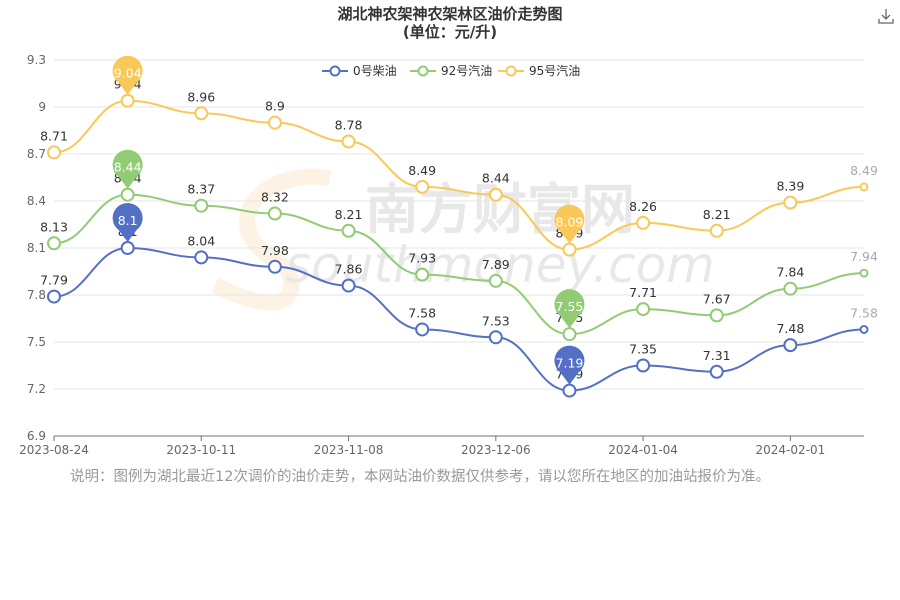  I want to click on y-tick-label: 8.4, so click(36, 201).